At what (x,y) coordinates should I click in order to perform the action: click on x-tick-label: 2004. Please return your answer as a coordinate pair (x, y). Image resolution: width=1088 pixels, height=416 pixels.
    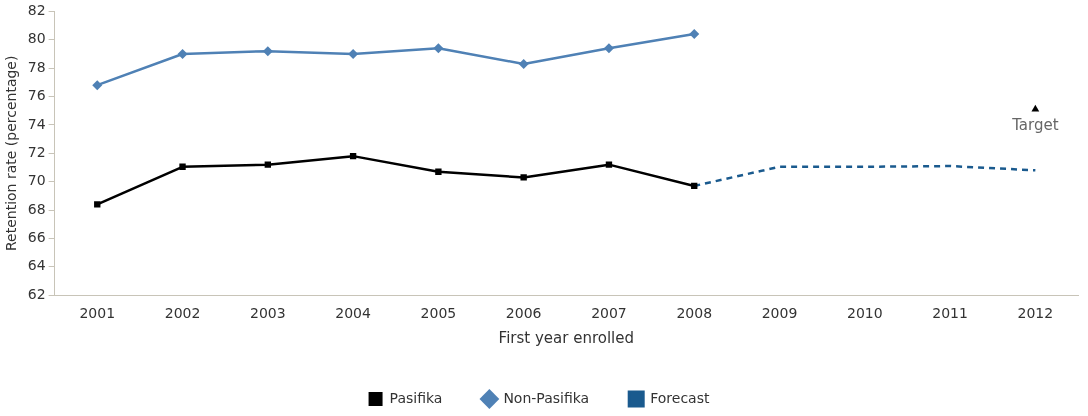
    Looking at the image, I should click on (353, 313).